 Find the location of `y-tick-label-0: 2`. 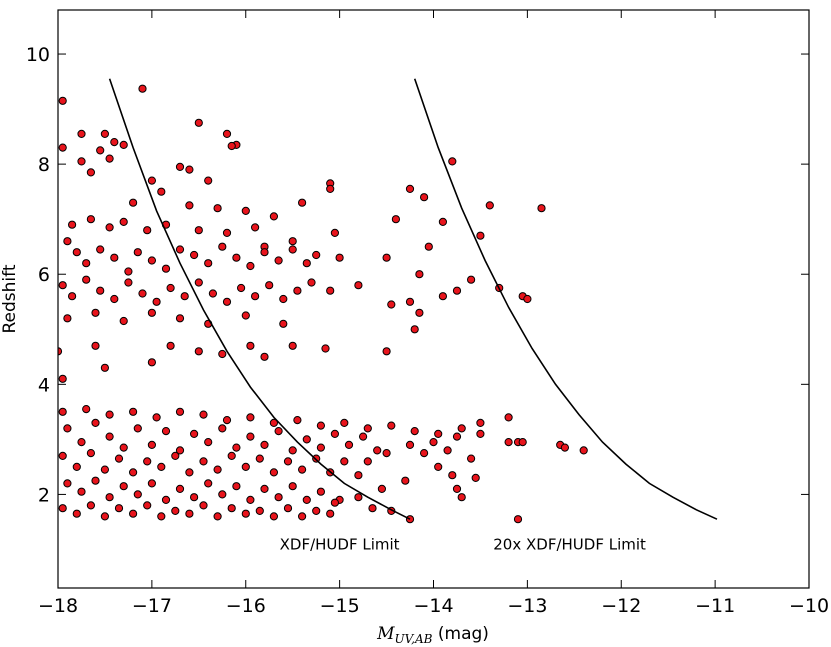

y-tick-label-0: 2 is located at coordinates (44, 495).